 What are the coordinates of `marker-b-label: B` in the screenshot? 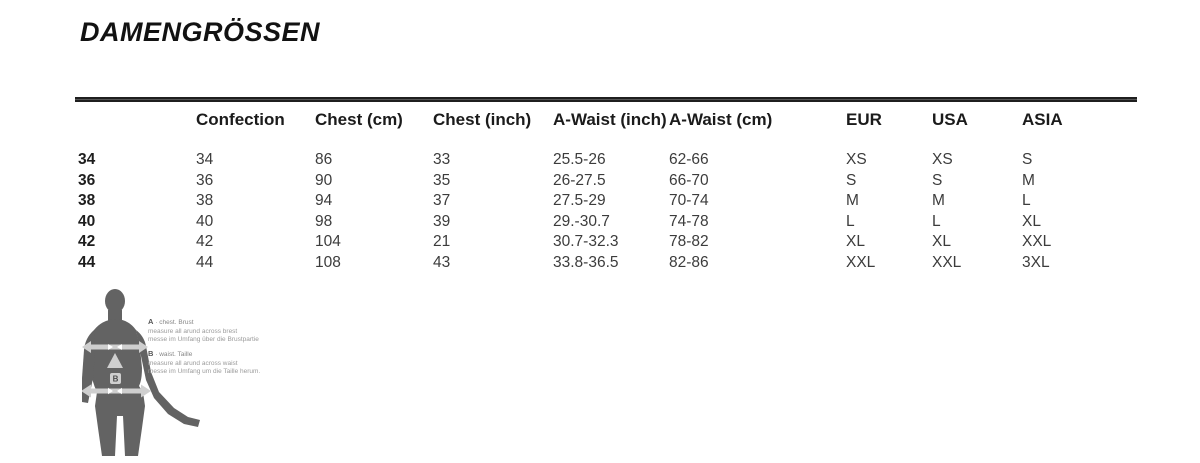 It's located at (116, 379).